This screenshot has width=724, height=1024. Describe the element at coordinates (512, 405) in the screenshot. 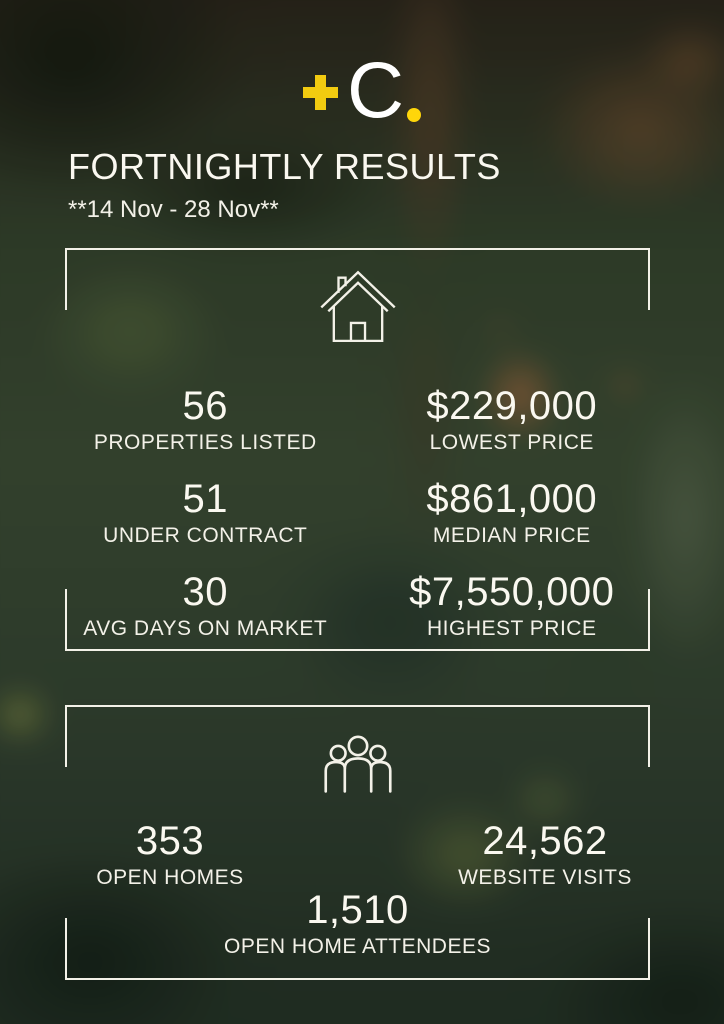

I see `stat-value: $229,000` at that location.